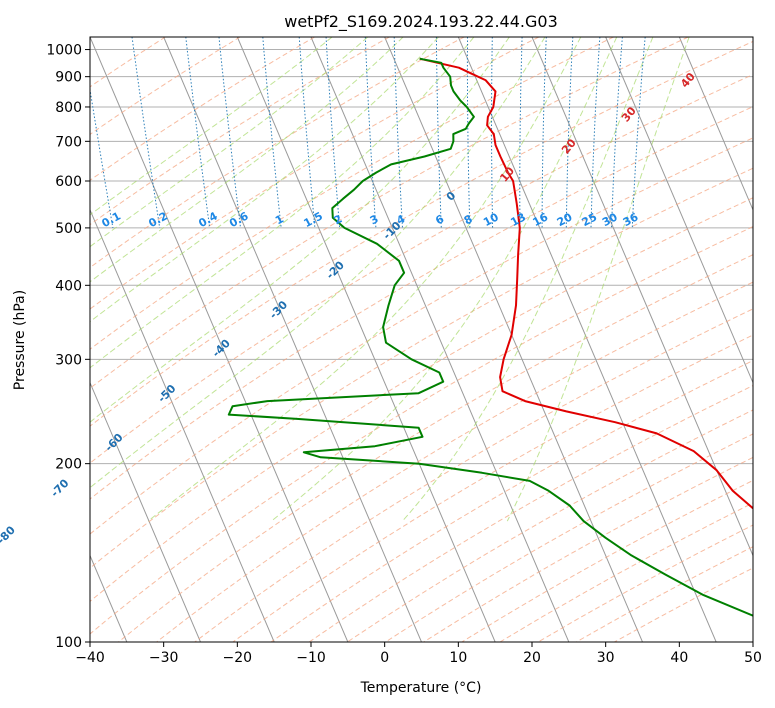 This screenshot has width=775, height=708. What do you see at coordinates (458, 658) in the screenshot?
I see `x-tick-label: 10` at bounding box center [458, 658].